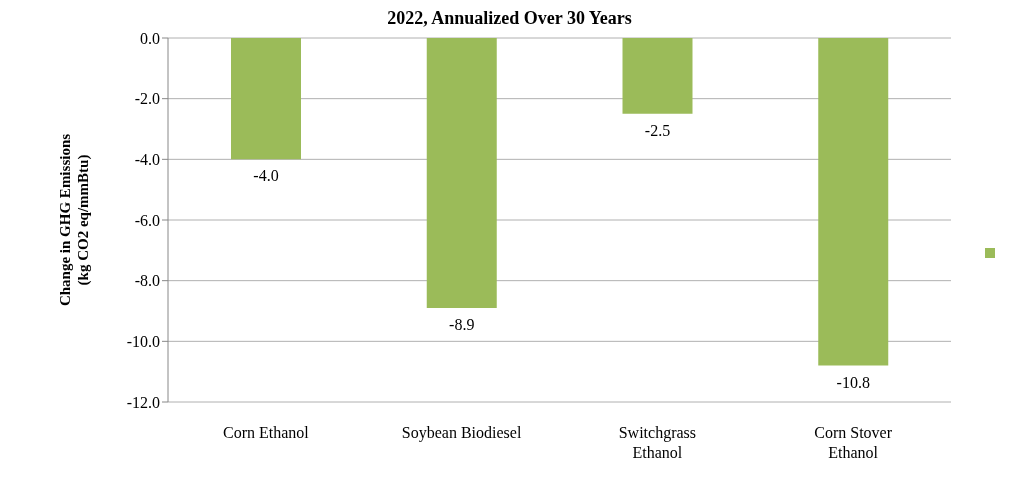 Image resolution: width=1019 pixels, height=482 pixels. I want to click on y-tick-label: -12.0, so click(143, 402).